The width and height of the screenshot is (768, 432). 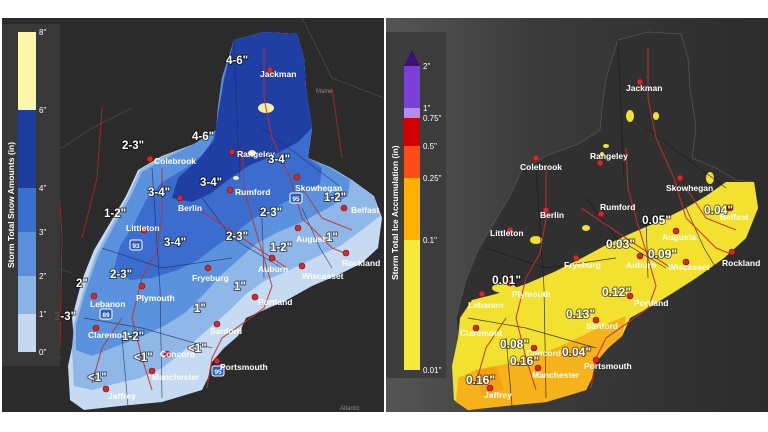 I want to click on ice-legend-tick: 0.01", so click(x=432, y=370).